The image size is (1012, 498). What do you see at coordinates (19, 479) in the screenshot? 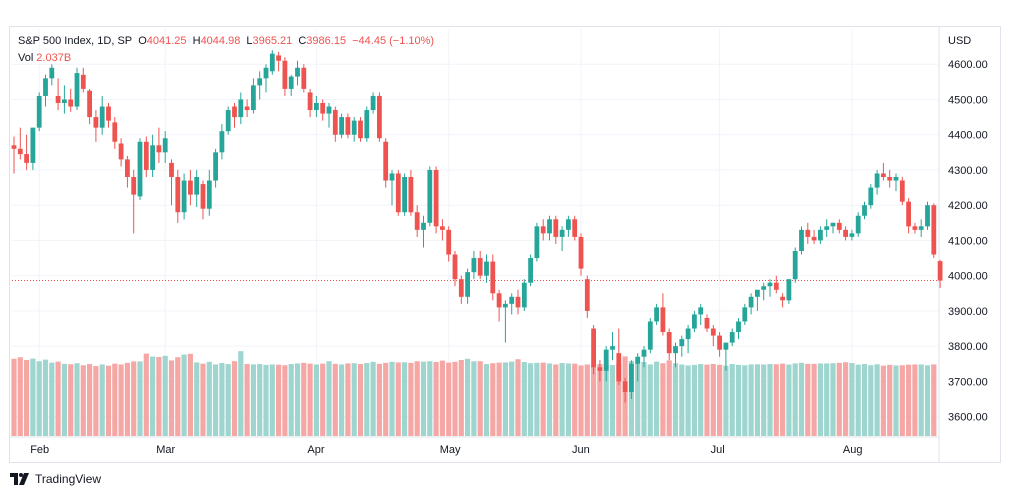
I see `tradingview-logo-icon` at bounding box center [19, 479].